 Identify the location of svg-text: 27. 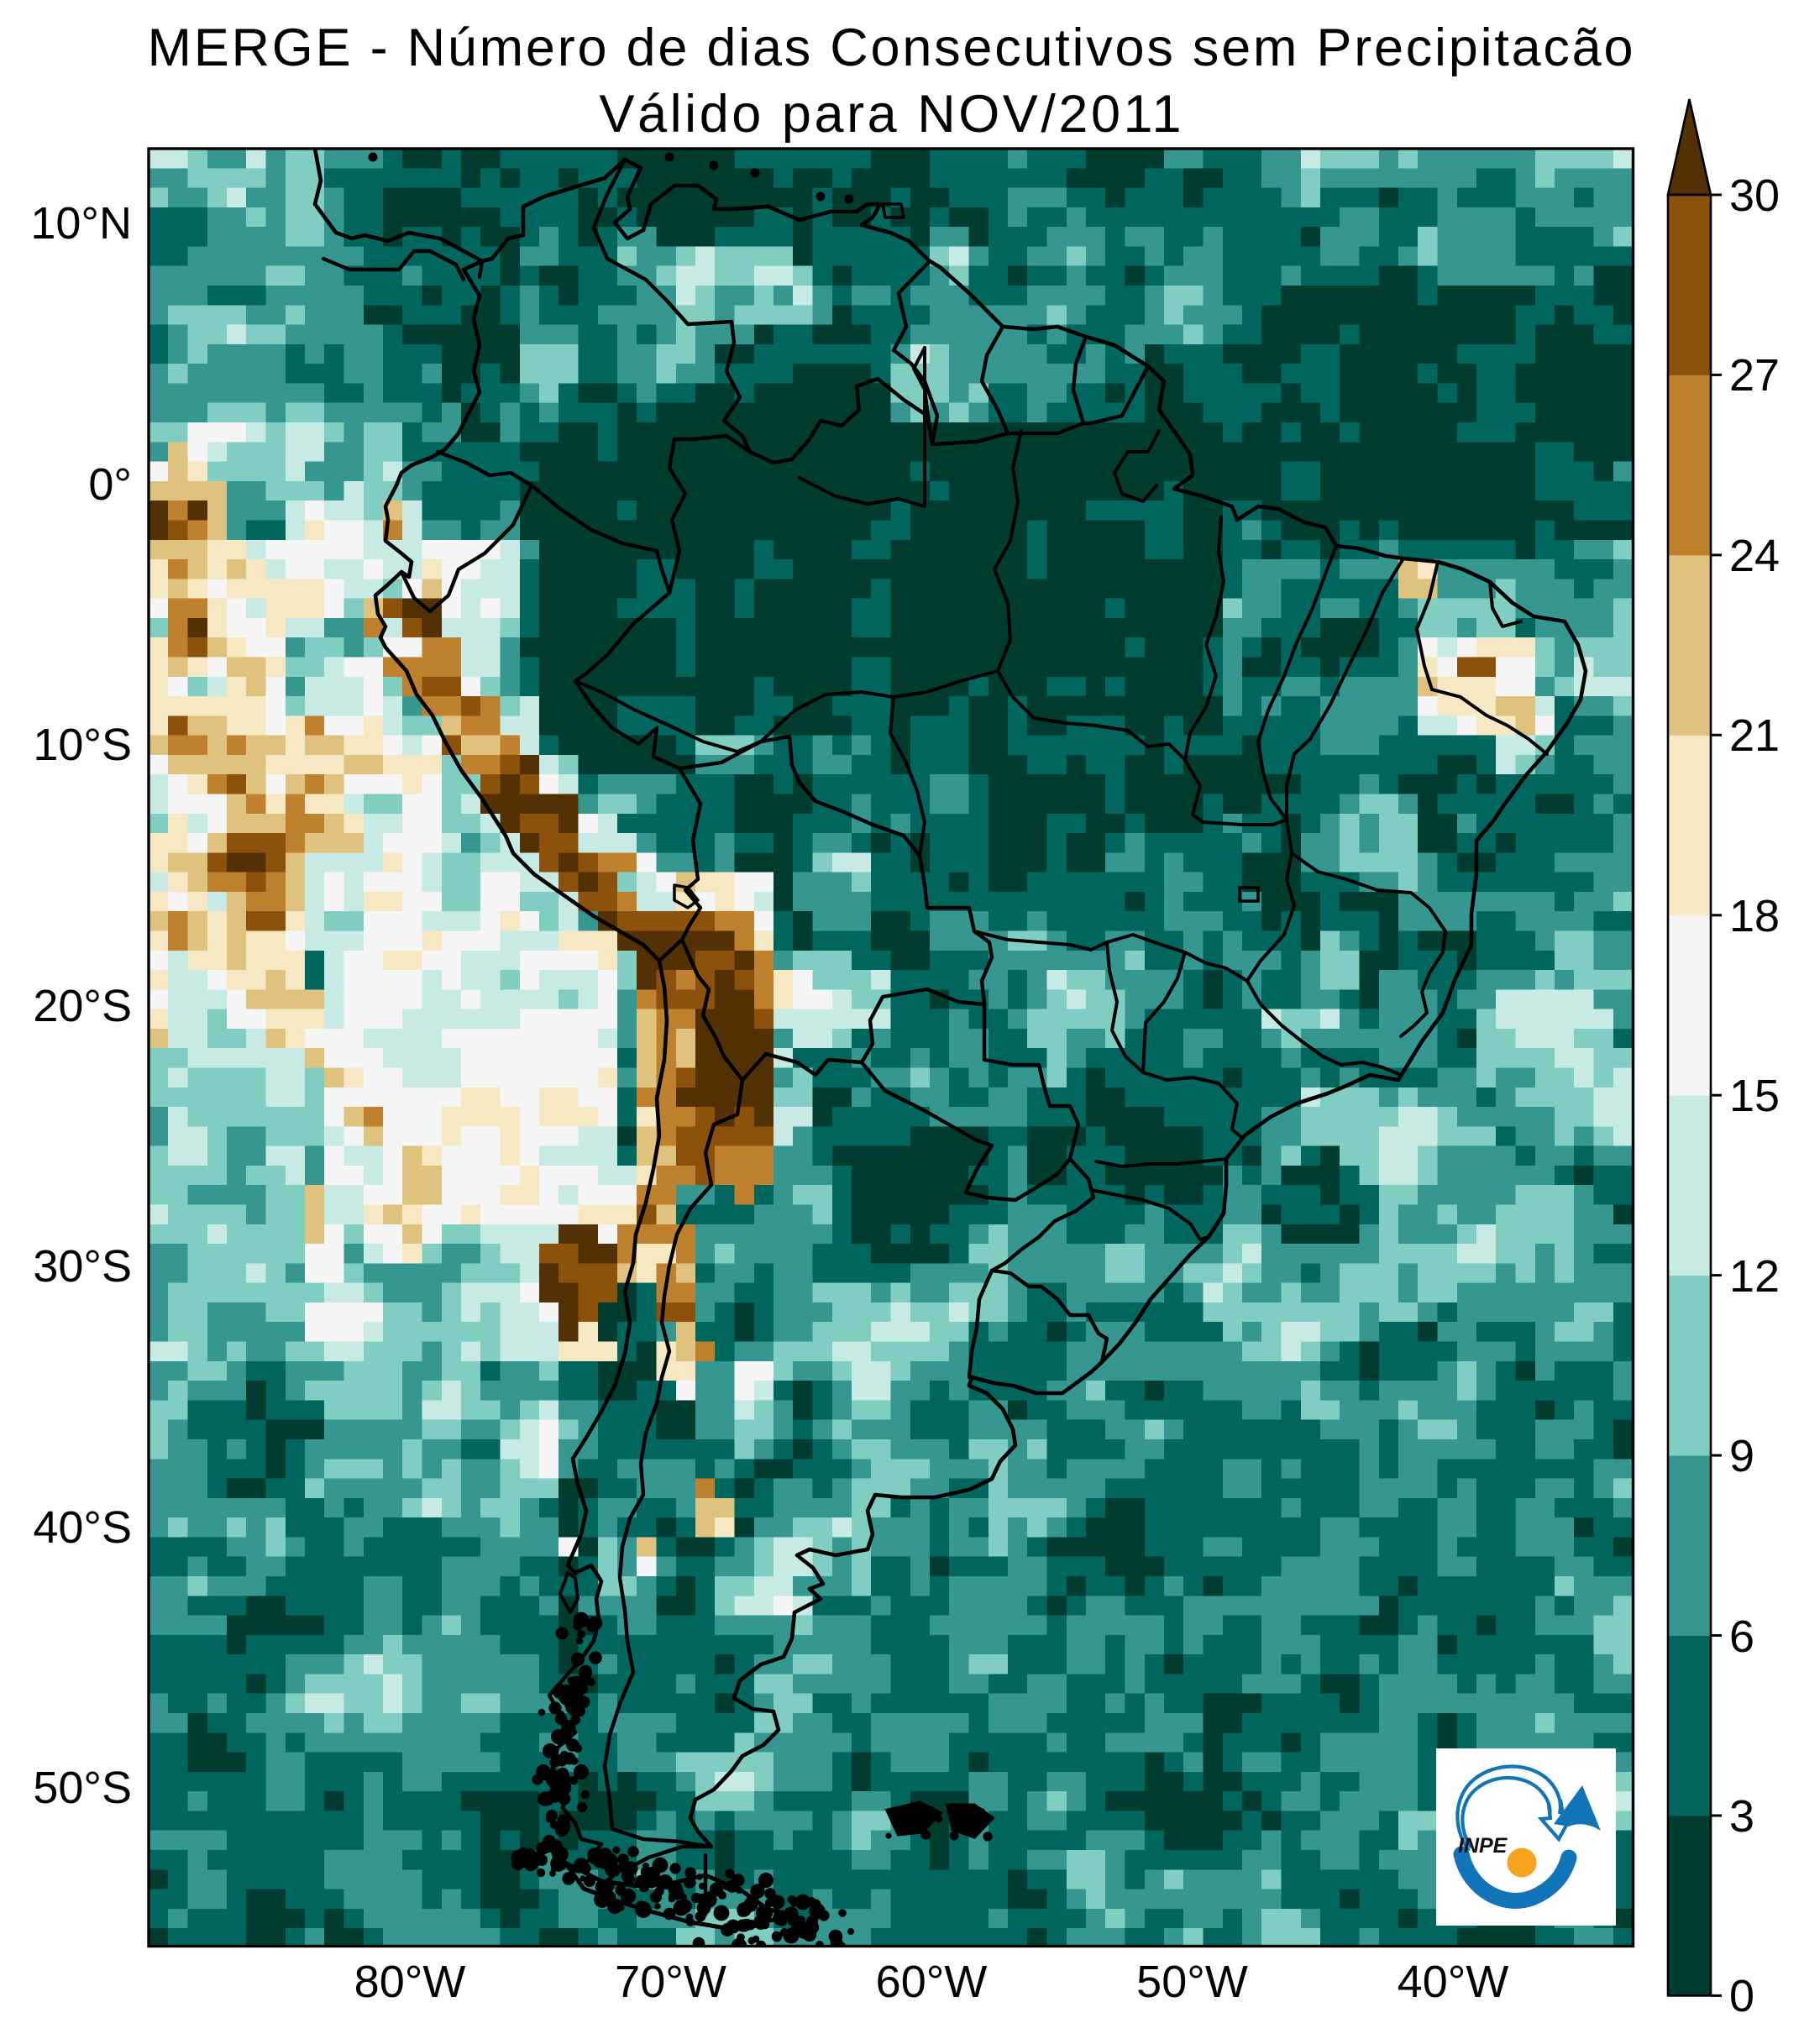
(1754, 375).